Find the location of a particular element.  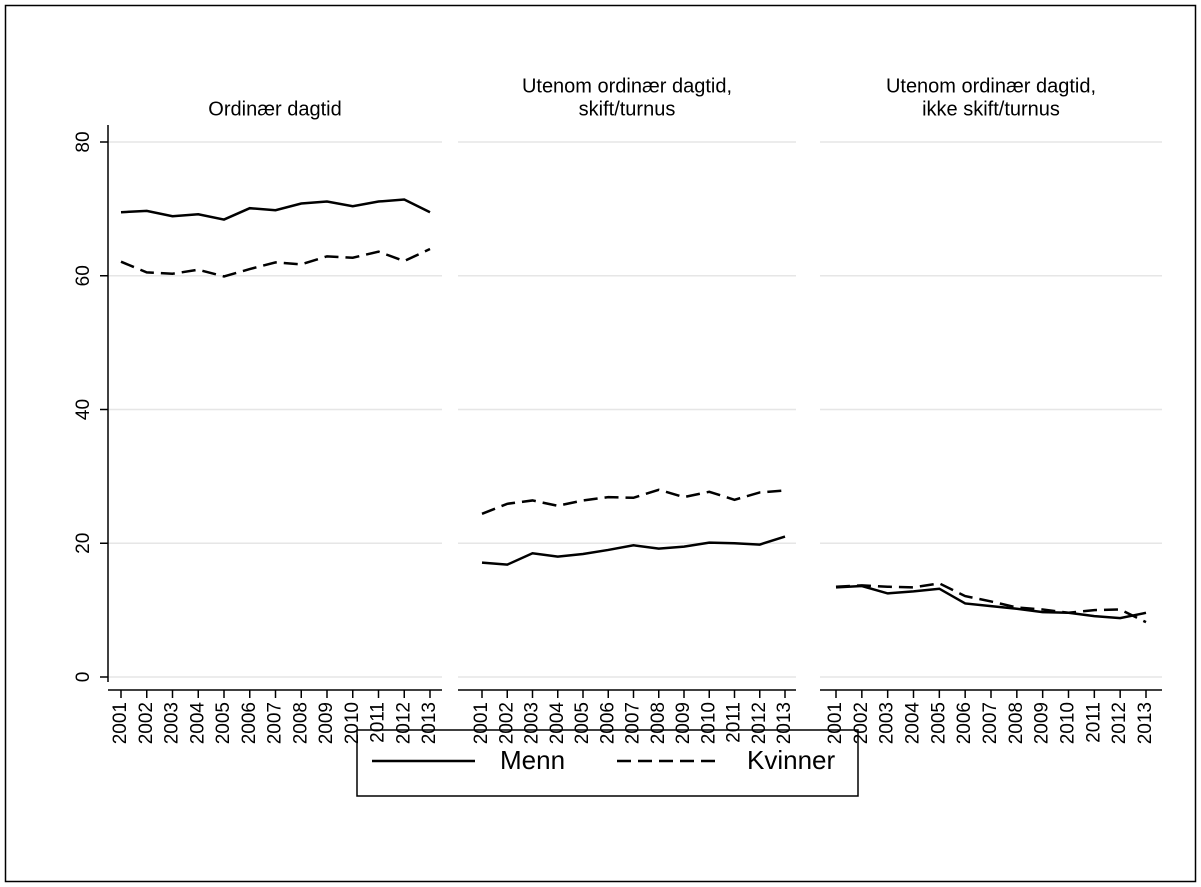

panel-title: skift/turnus is located at coordinates (627, 109).